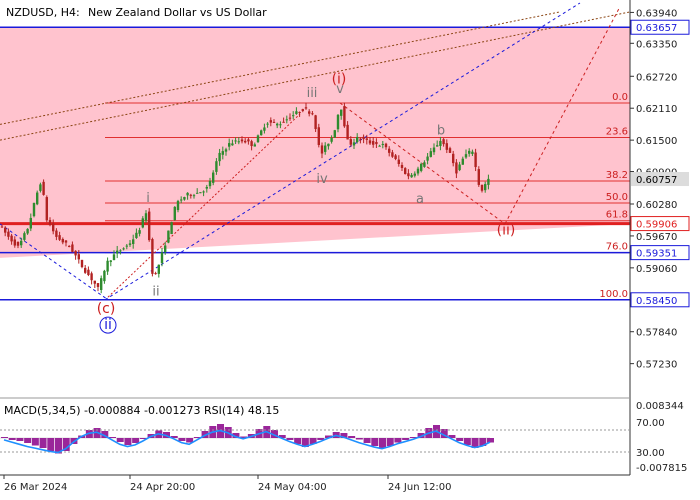  What do you see at coordinates (617, 132) in the screenshot?
I see `fib-label: 23.6` at bounding box center [617, 132].